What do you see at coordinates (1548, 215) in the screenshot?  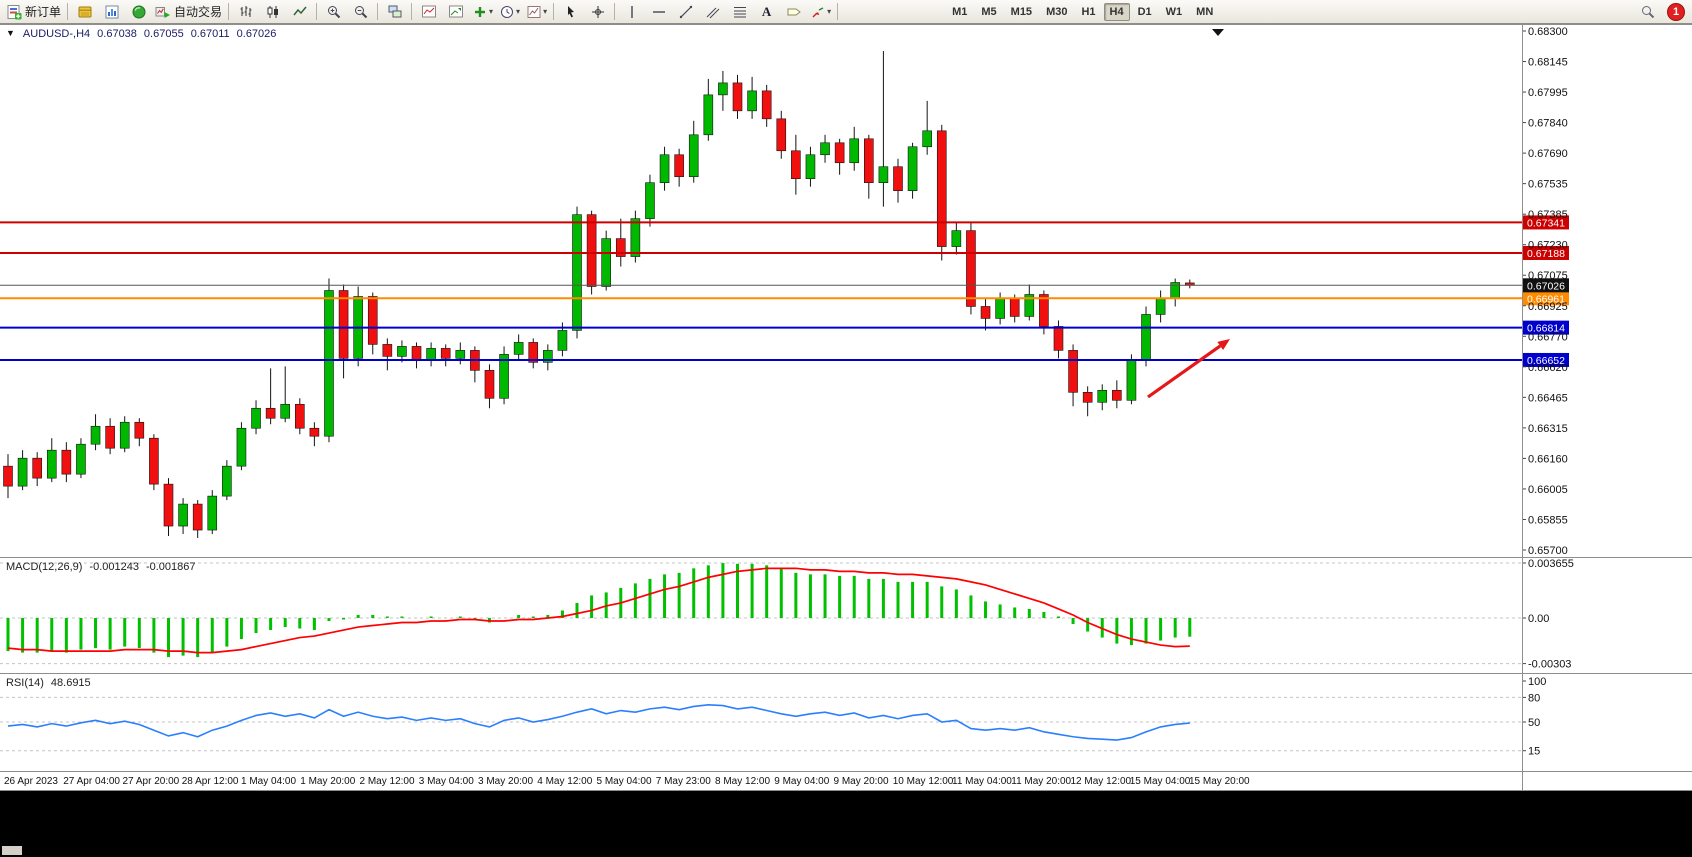 I see `svg-text: 0.67385` at bounding box center [1548, 215].